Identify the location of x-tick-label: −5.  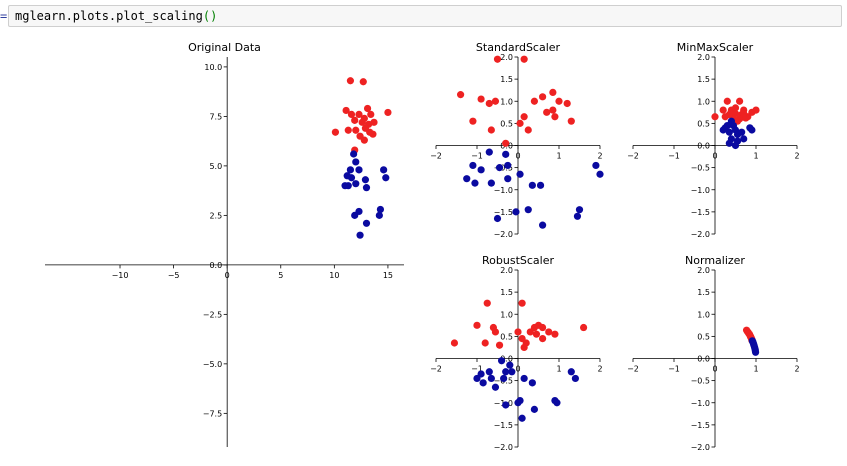
(174, 275).